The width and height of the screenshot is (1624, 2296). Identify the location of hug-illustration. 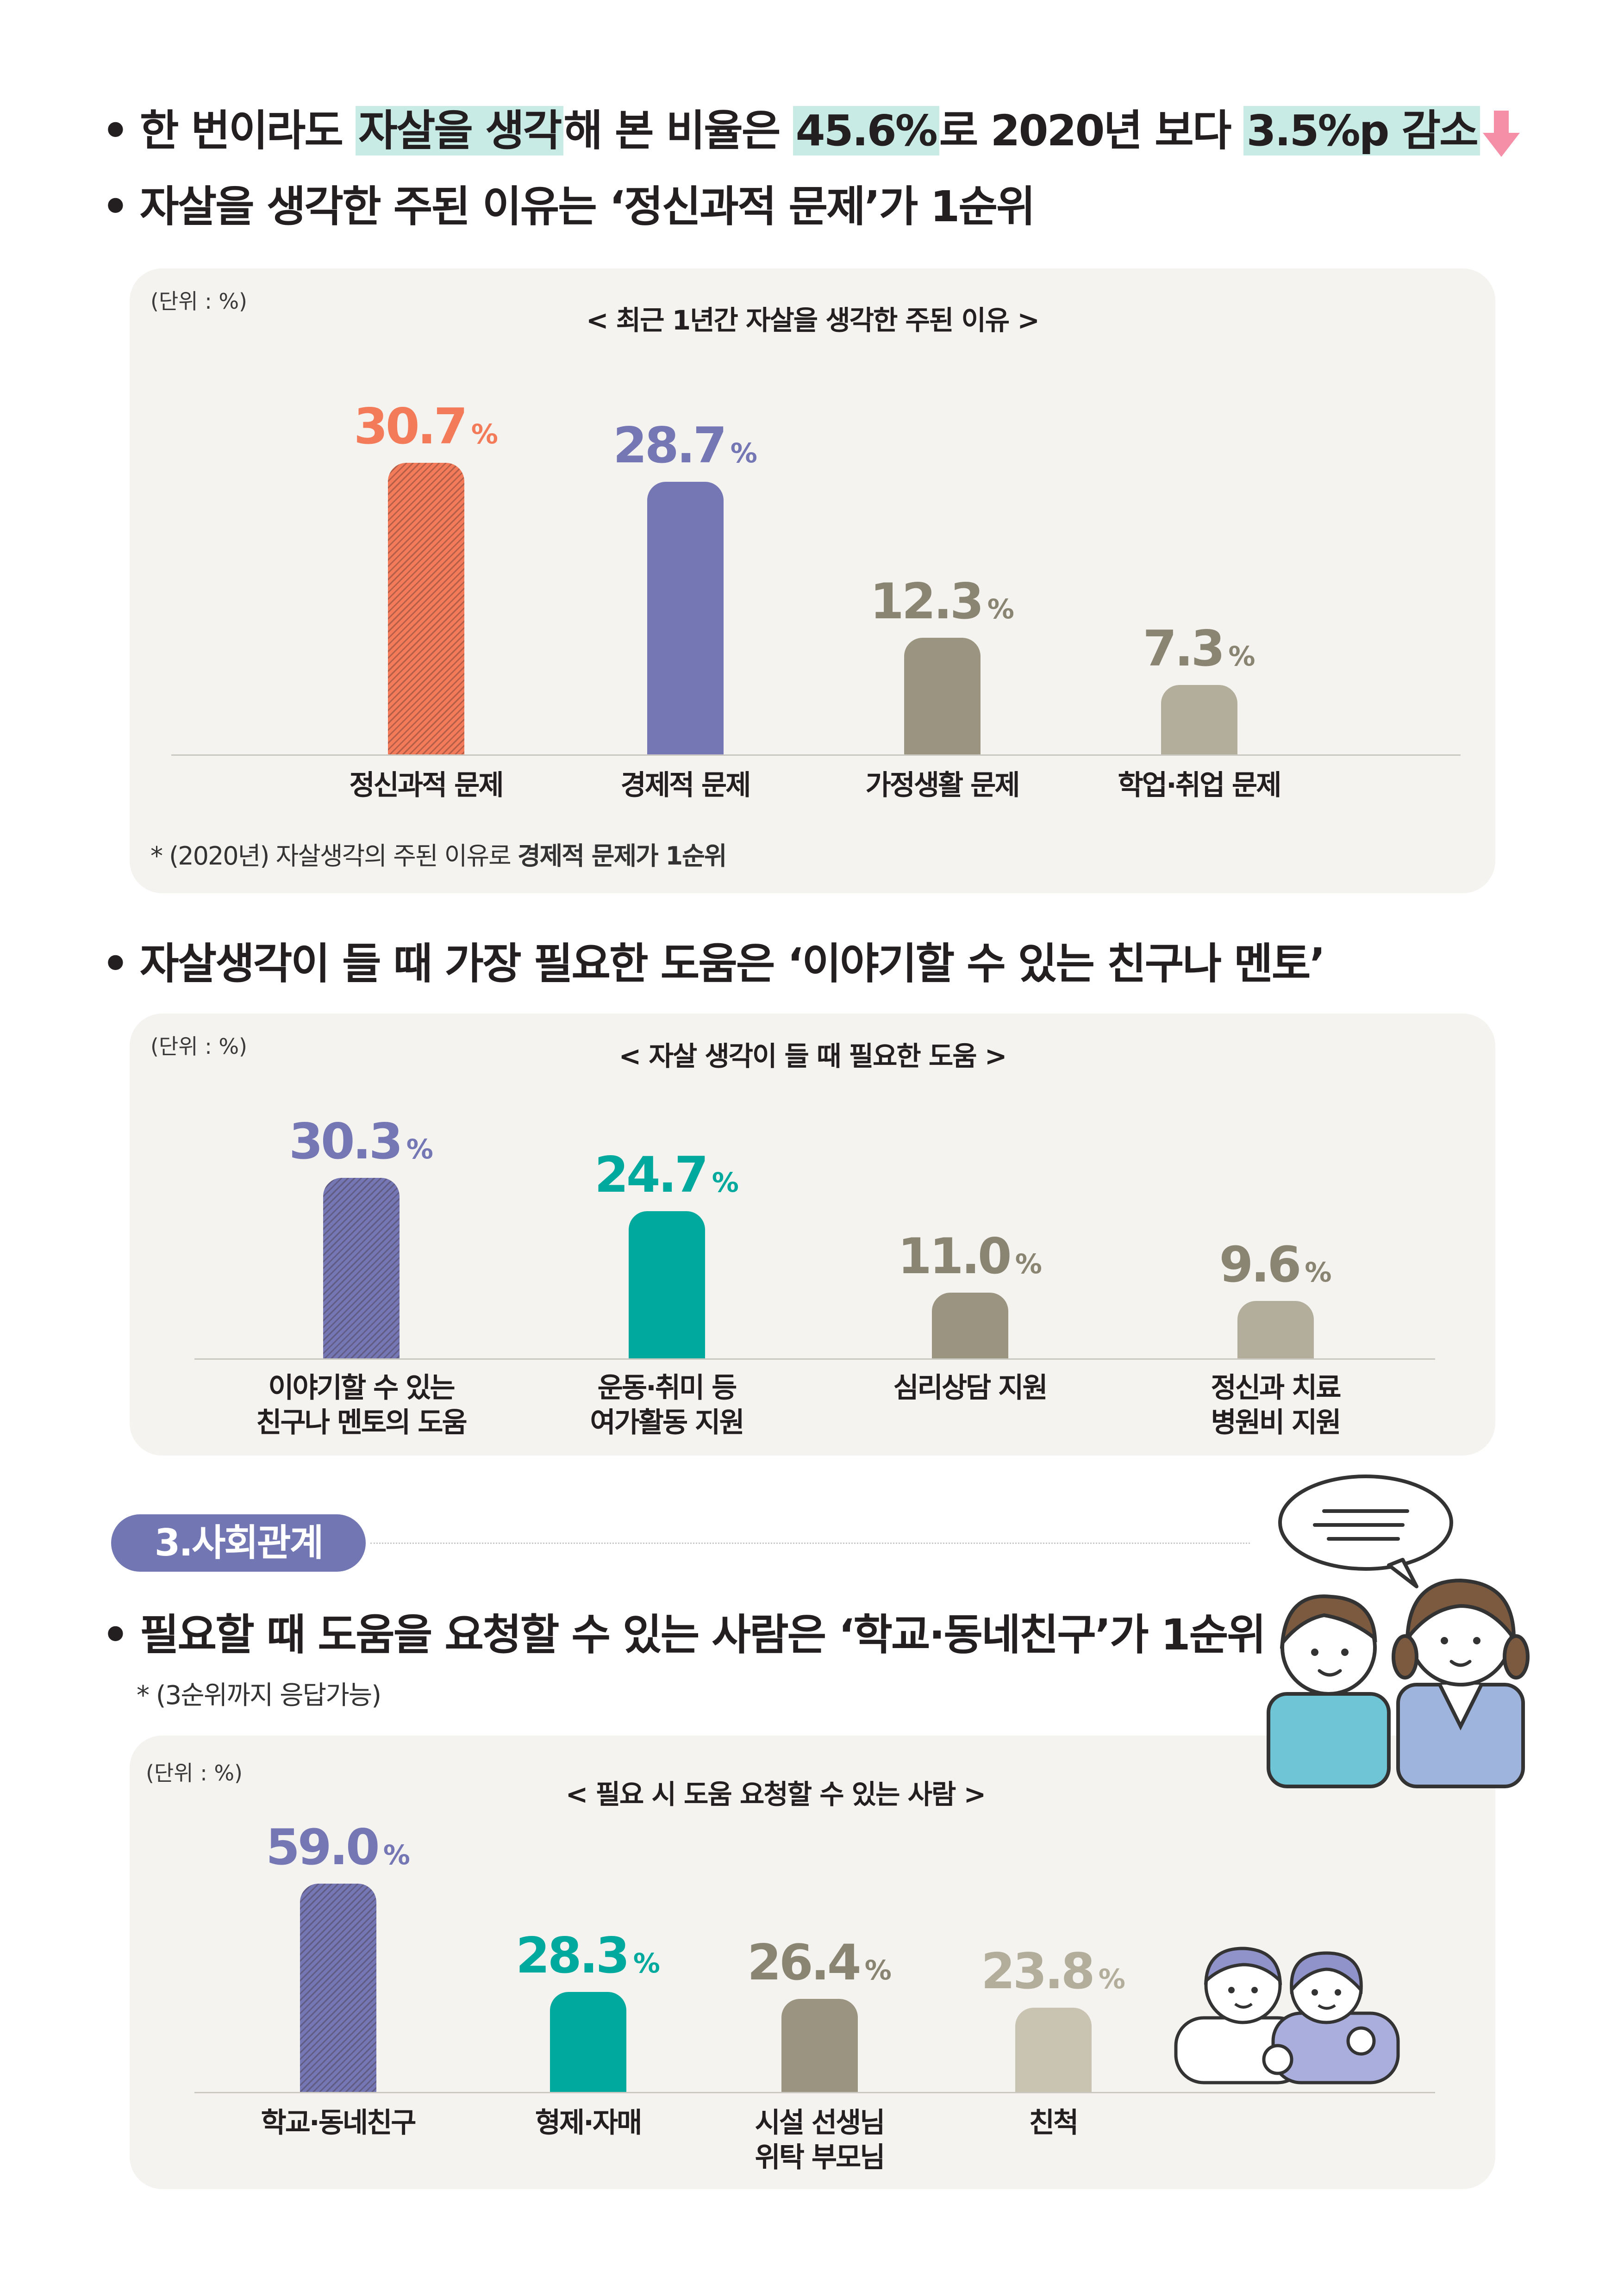
(1287, 2015).